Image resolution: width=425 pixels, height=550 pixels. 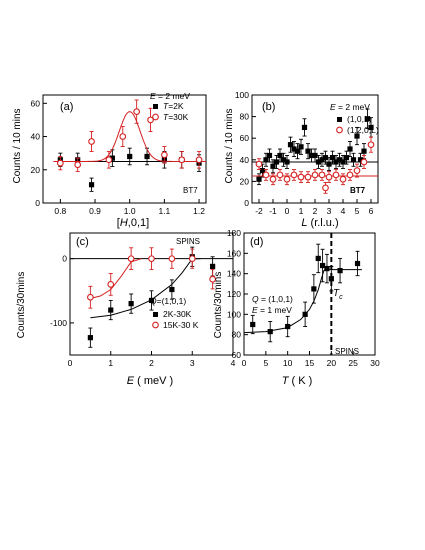 I want to click on y-tick-label-a: 40, so click(x=36, y=137).